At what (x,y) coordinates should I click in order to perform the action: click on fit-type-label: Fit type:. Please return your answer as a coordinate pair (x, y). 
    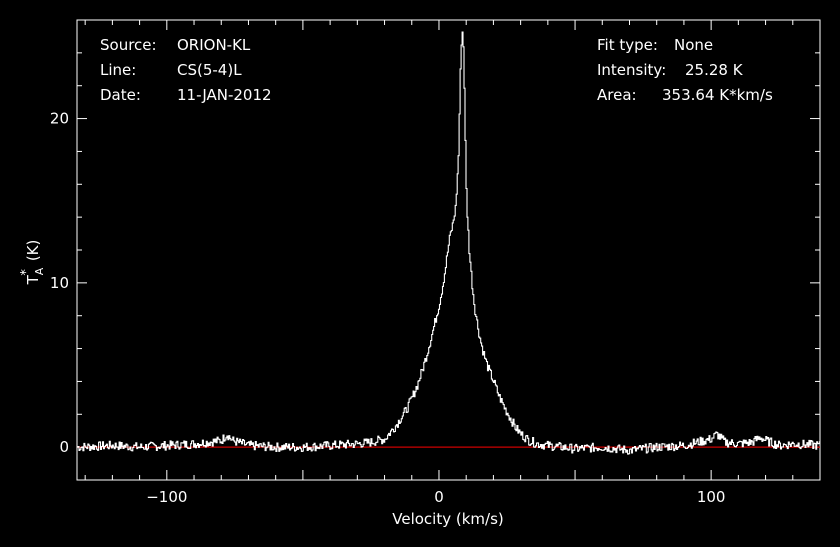
    Looking at the image, I should click on (627, 45).